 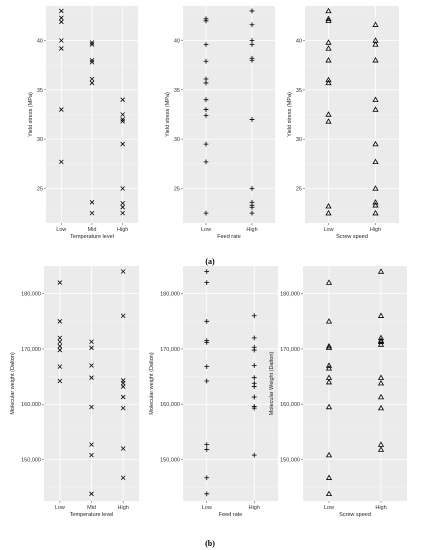 What do you see at coordinates (170, 461) in the screenshot?
I see `y-tick-label: 150,000` at bounding box center [170, 461].